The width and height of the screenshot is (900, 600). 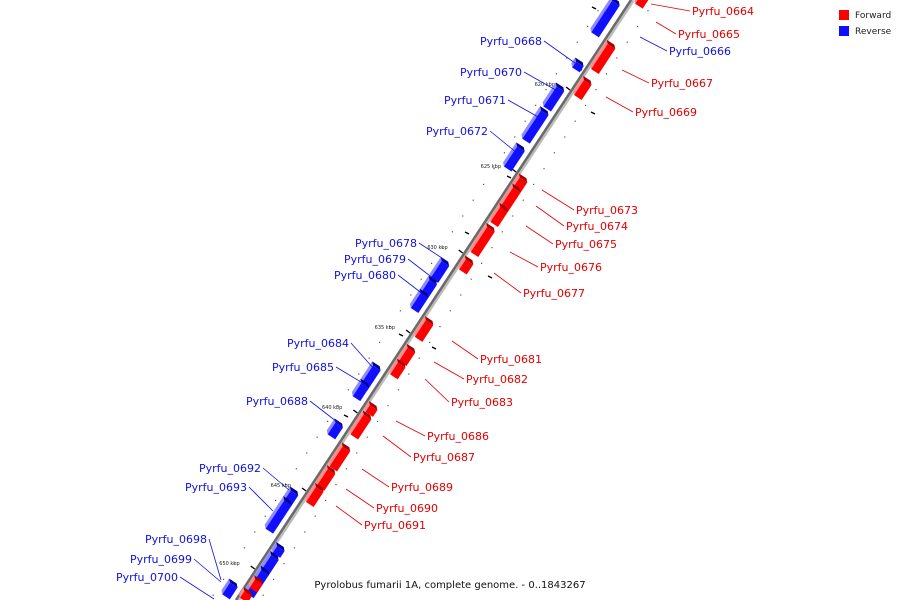 What do you see at coordinates (365, 275) in the screenshot?
I see `gene-label: Pyrfu_0680` at bounding box center [365, 275].